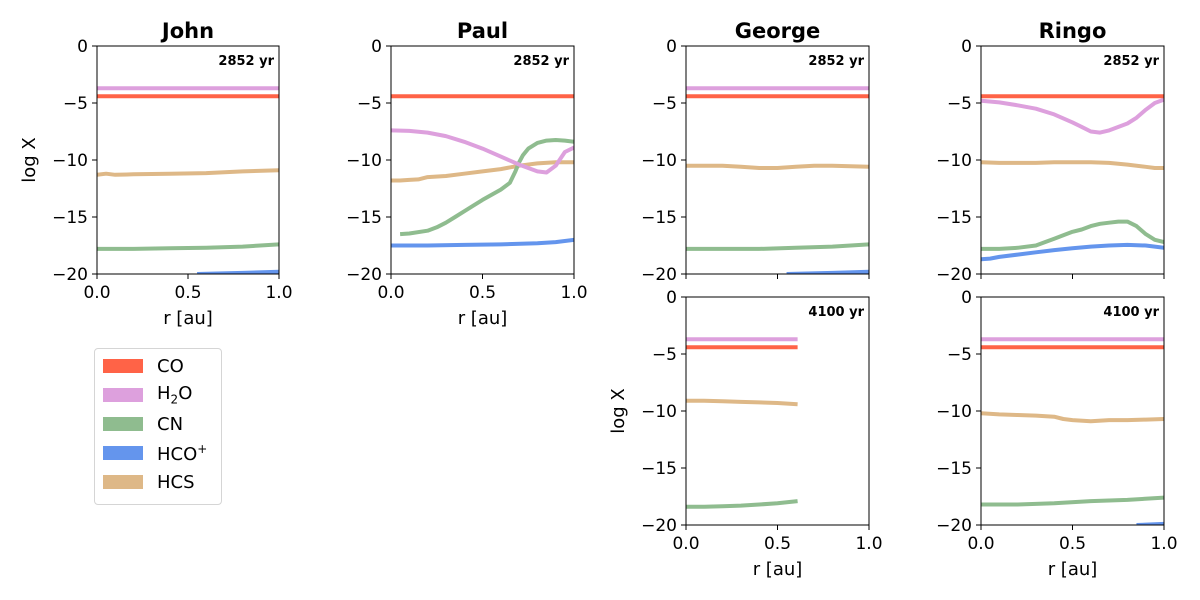  Describe the element at coordinates (187, 31) in the screenshot. I see `subplot-title: John` at that location.